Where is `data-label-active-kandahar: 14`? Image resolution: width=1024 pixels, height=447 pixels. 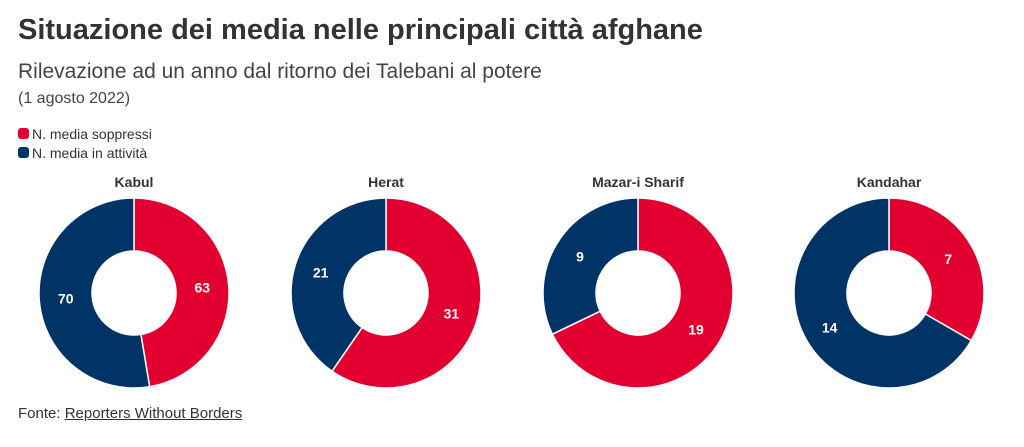
data-label-active-kandahar: 14 is located at coordinates (830, 327).